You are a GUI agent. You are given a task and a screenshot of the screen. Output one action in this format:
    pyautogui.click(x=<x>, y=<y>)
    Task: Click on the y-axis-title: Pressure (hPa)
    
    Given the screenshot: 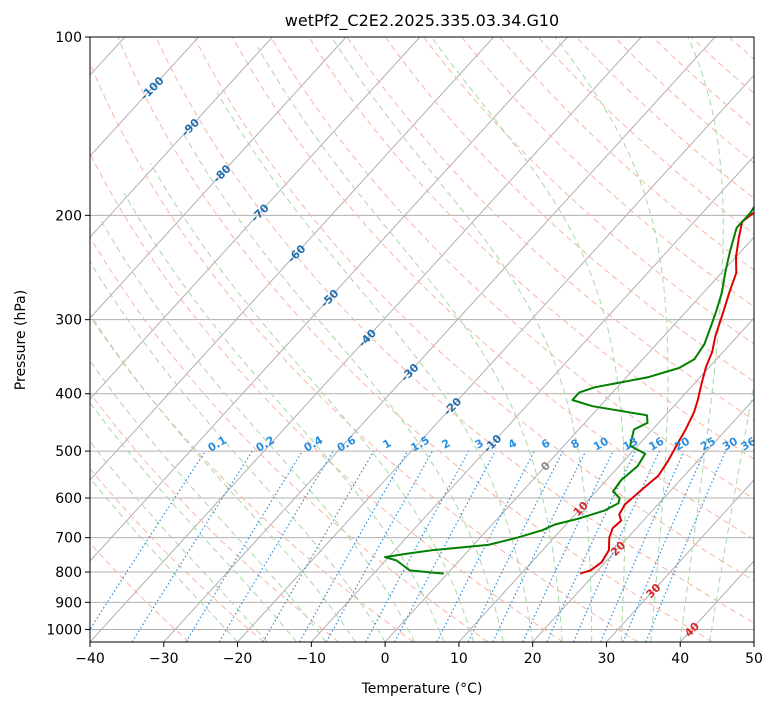 What is the action you would take?
    pyautogui.click(x=21, y=340)
    